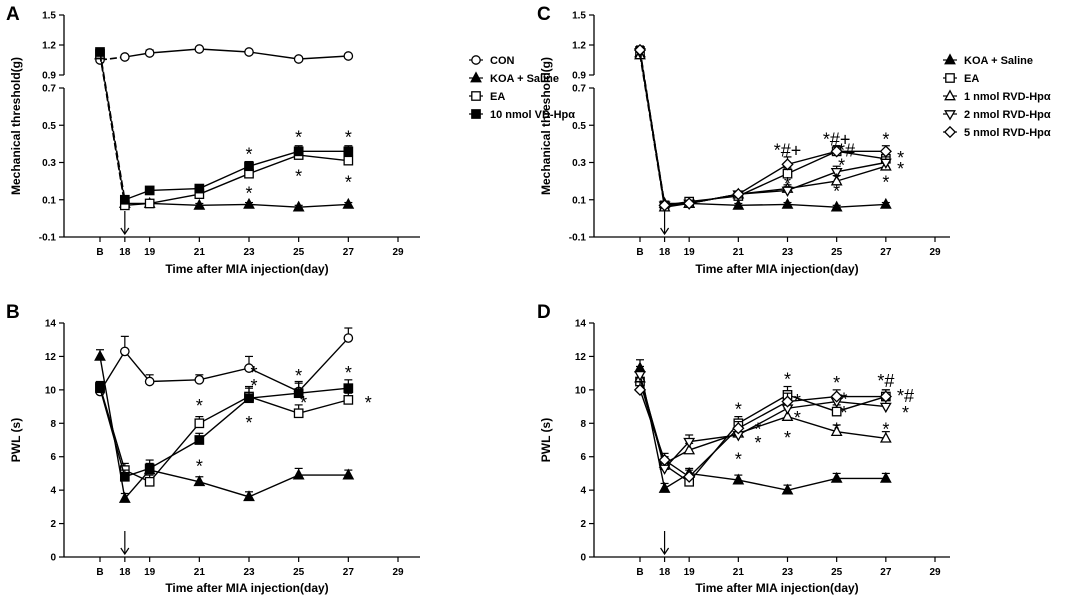 The height and width of the screenshot is (607, 1072). Describe the element at coordinates (13, 312) in the screenshot. I see `panel-letter: B` at that location.